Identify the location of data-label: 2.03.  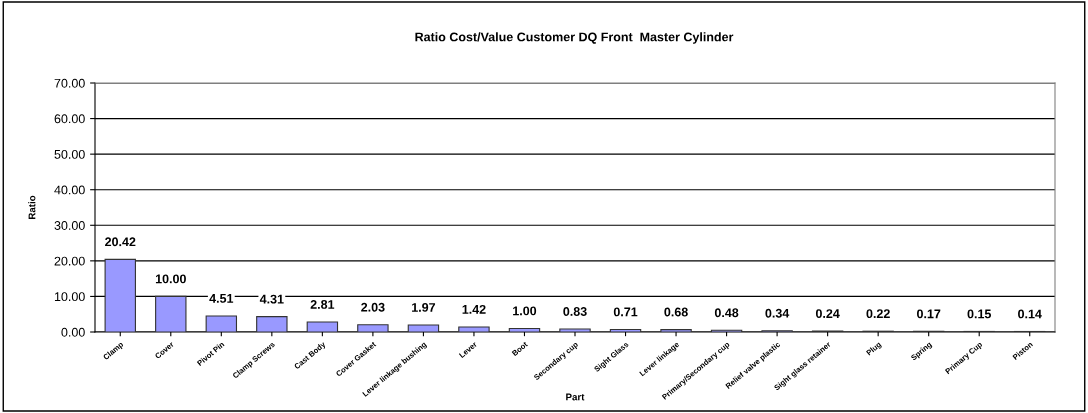
(373, 307).